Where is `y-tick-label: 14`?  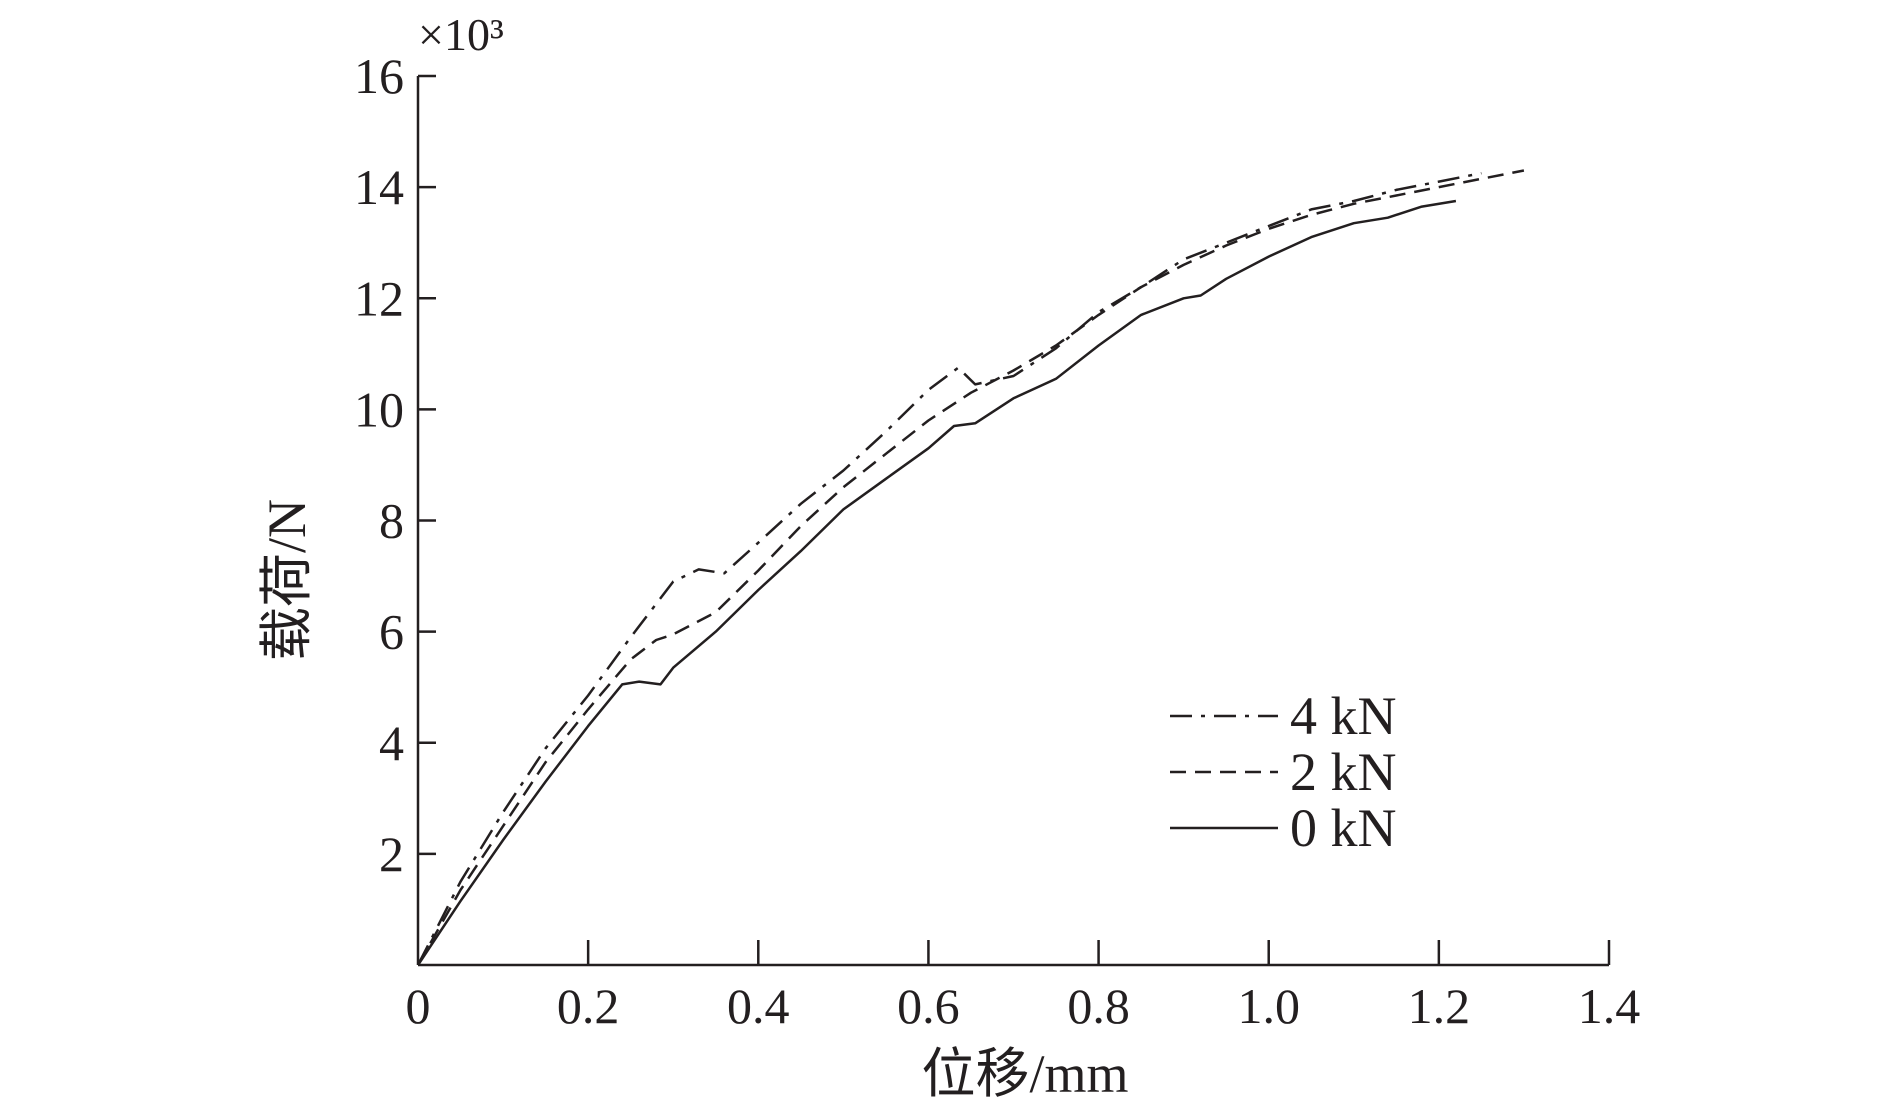
y-tick-label: 14 is located at coordinates (379, 187).